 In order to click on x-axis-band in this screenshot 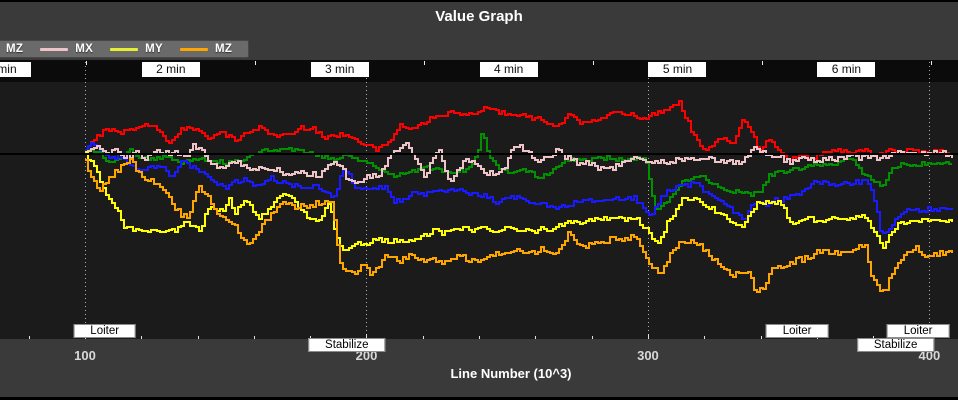, I will do `click(479, 368)`.